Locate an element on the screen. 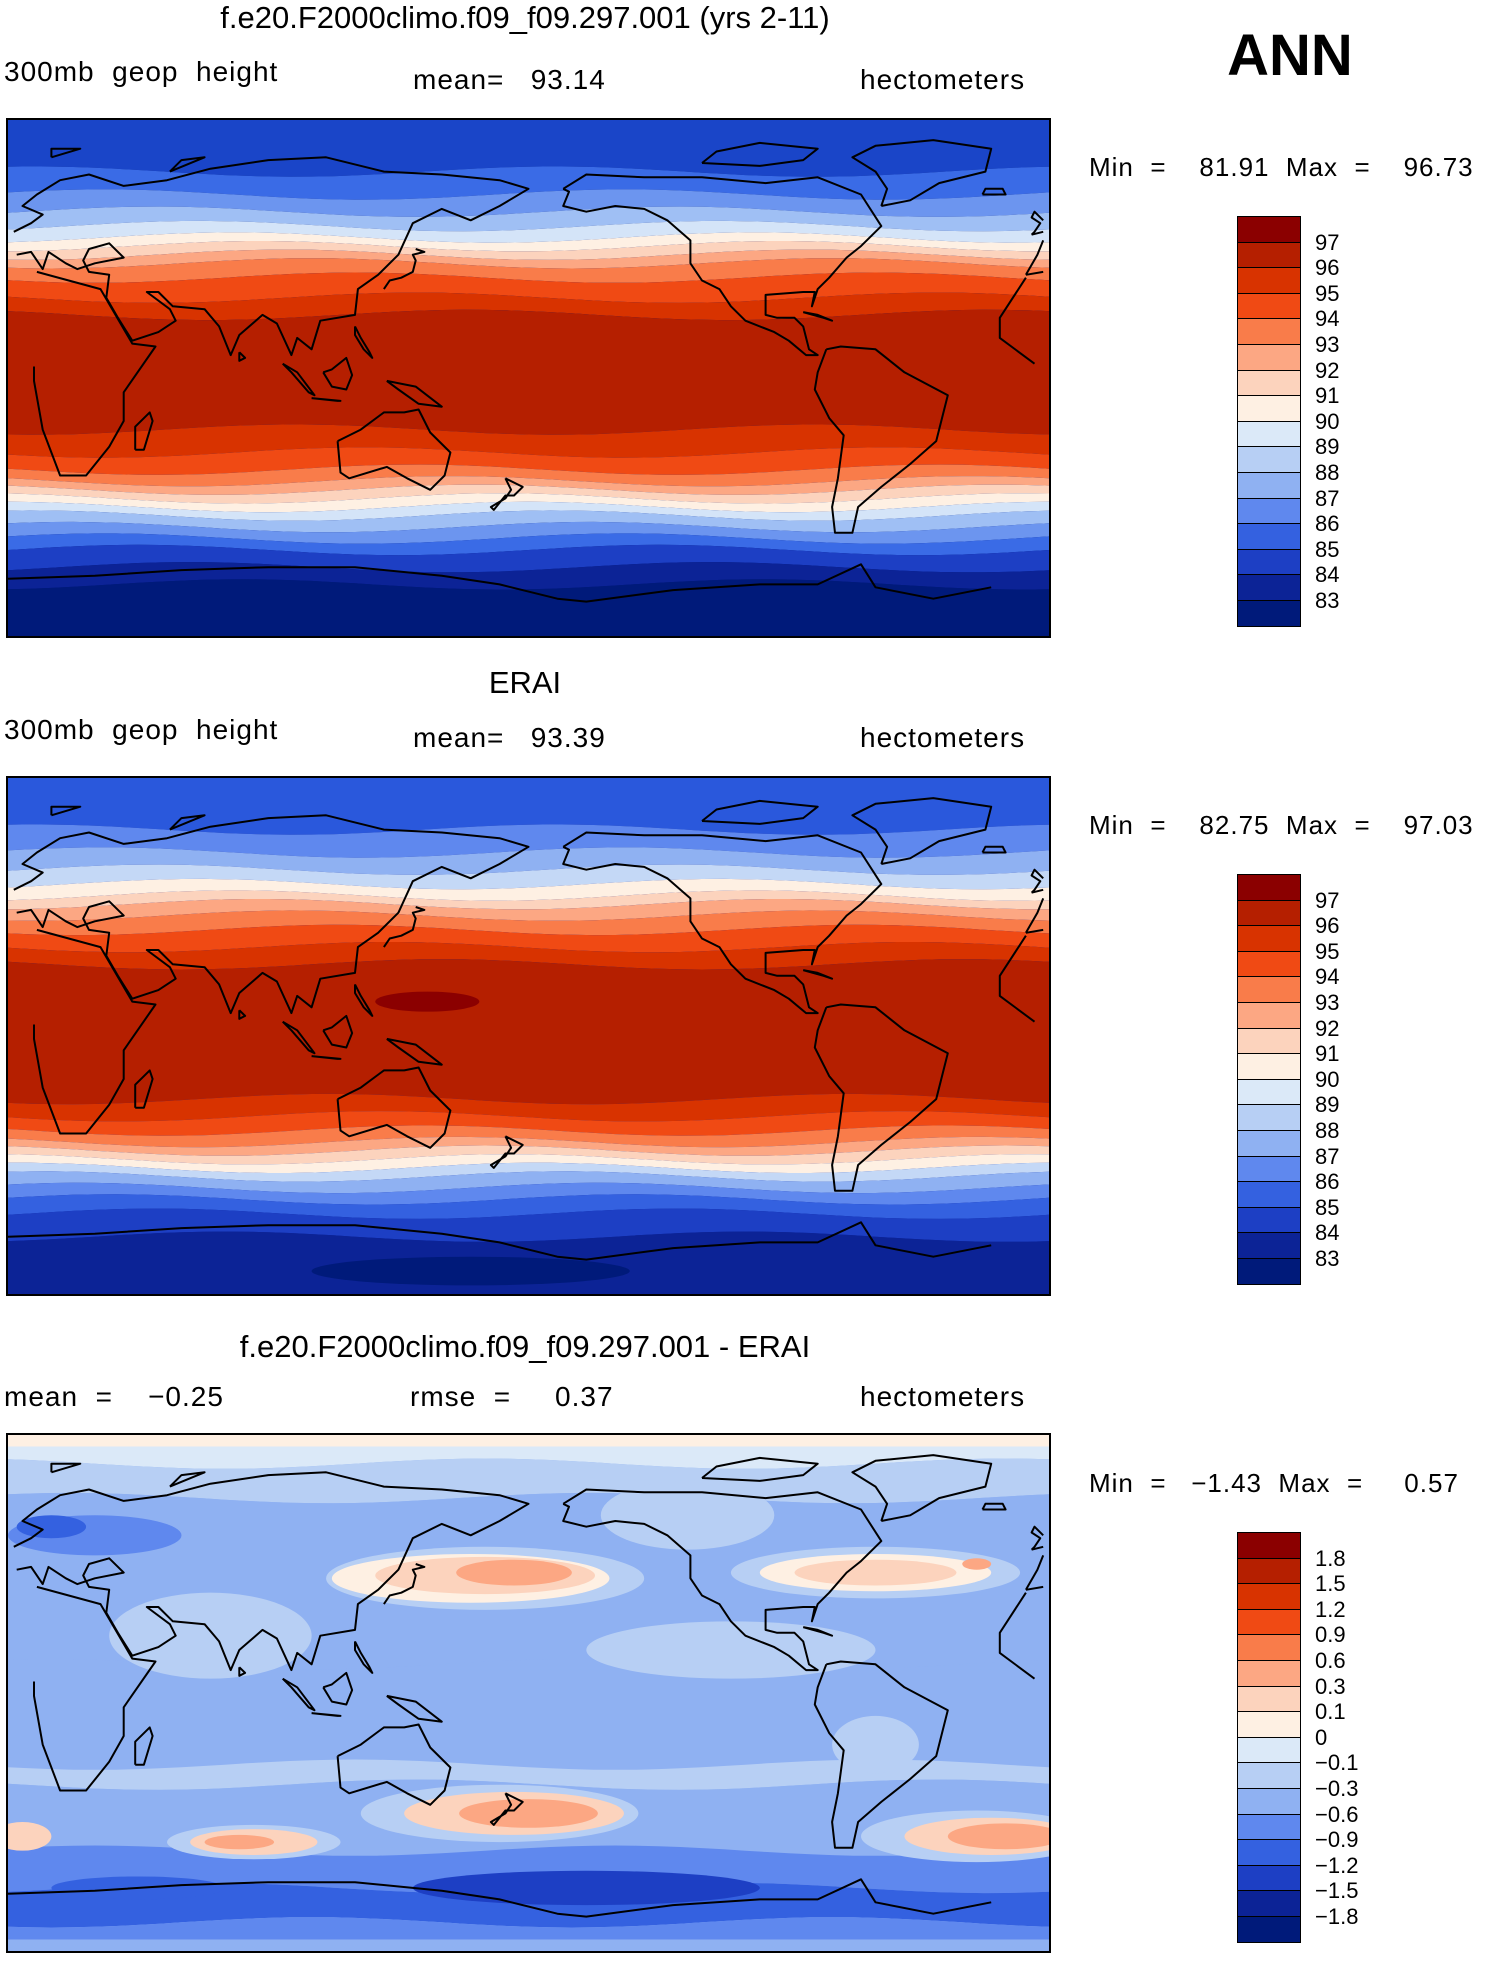 The image size is (1501, 1962). colorbar-tick-label: 93 is located at coordinates (1327, 1002).